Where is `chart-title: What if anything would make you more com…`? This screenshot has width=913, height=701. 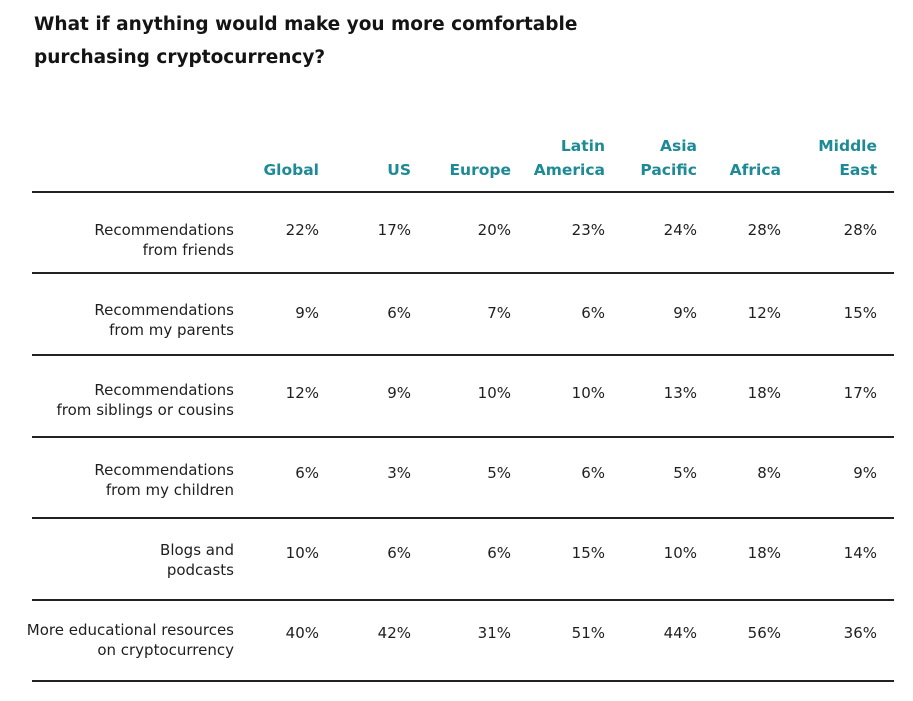 chart-title: What if anything would make you more com… is located at coordinates (314, 41).